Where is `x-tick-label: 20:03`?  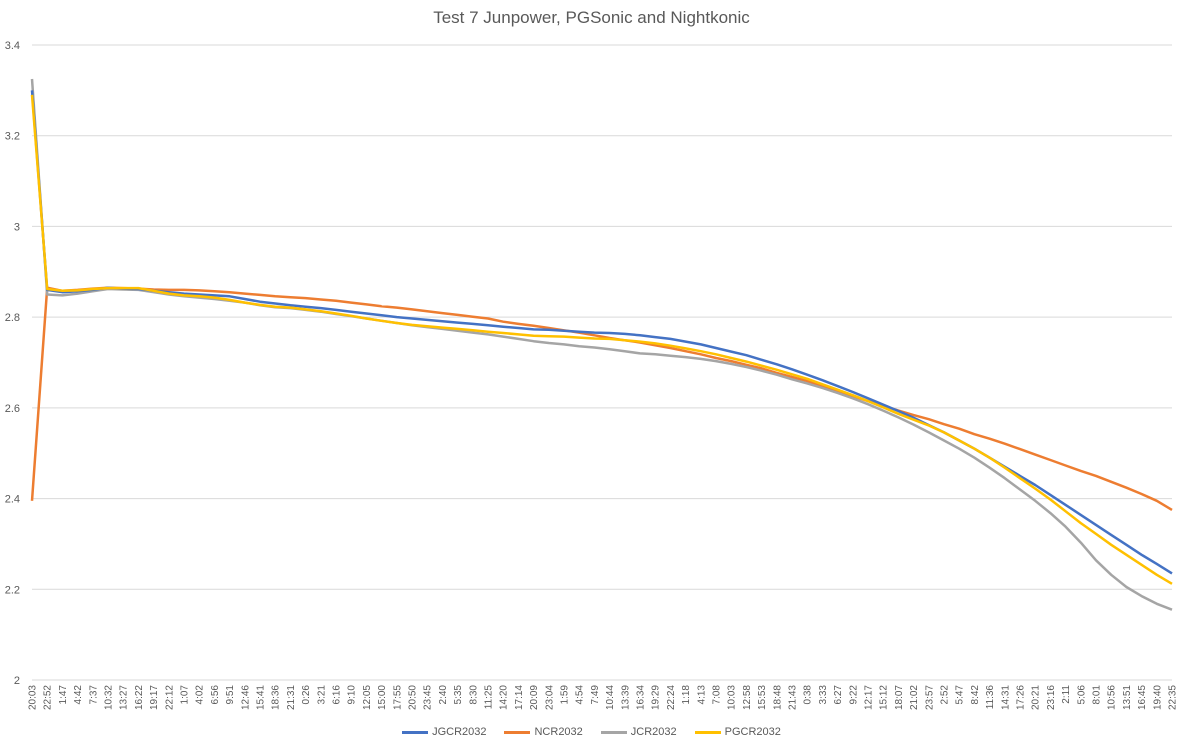
x-tick-label: 20:03 is located at coordinates (33, 697).